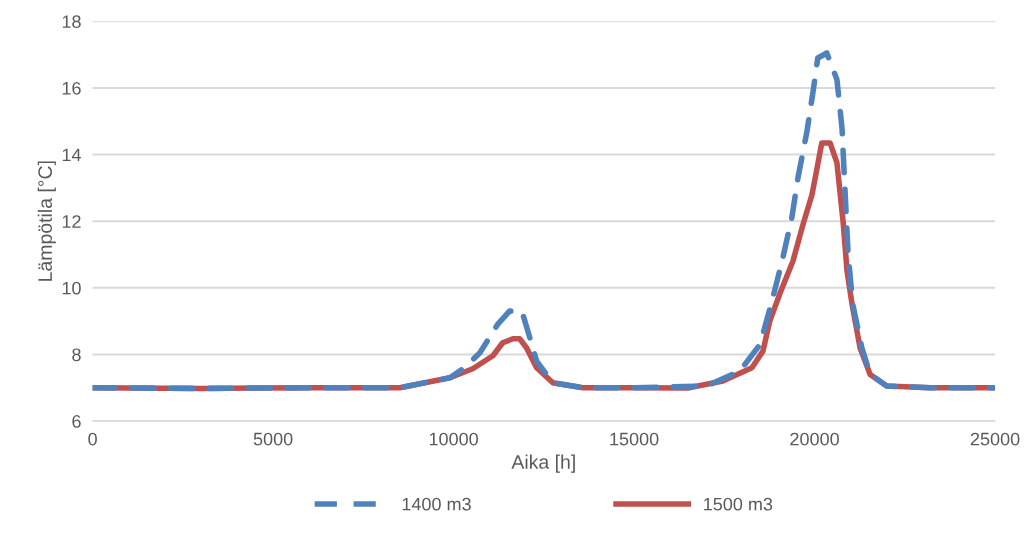  Describe the element at coordinates (71, 22) in the screenshot. I see `y-tick-label: 18` at that location.